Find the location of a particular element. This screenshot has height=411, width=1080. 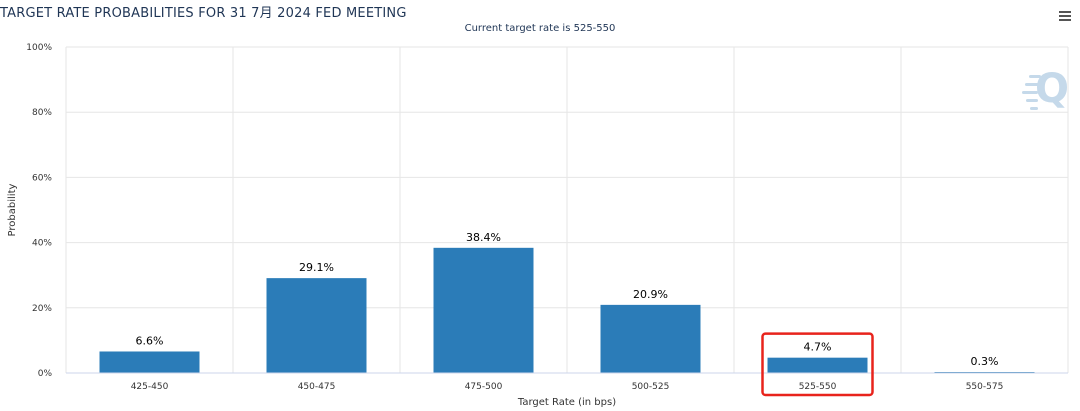

y-tick-label: 80% is located at coordinates (42, 113).